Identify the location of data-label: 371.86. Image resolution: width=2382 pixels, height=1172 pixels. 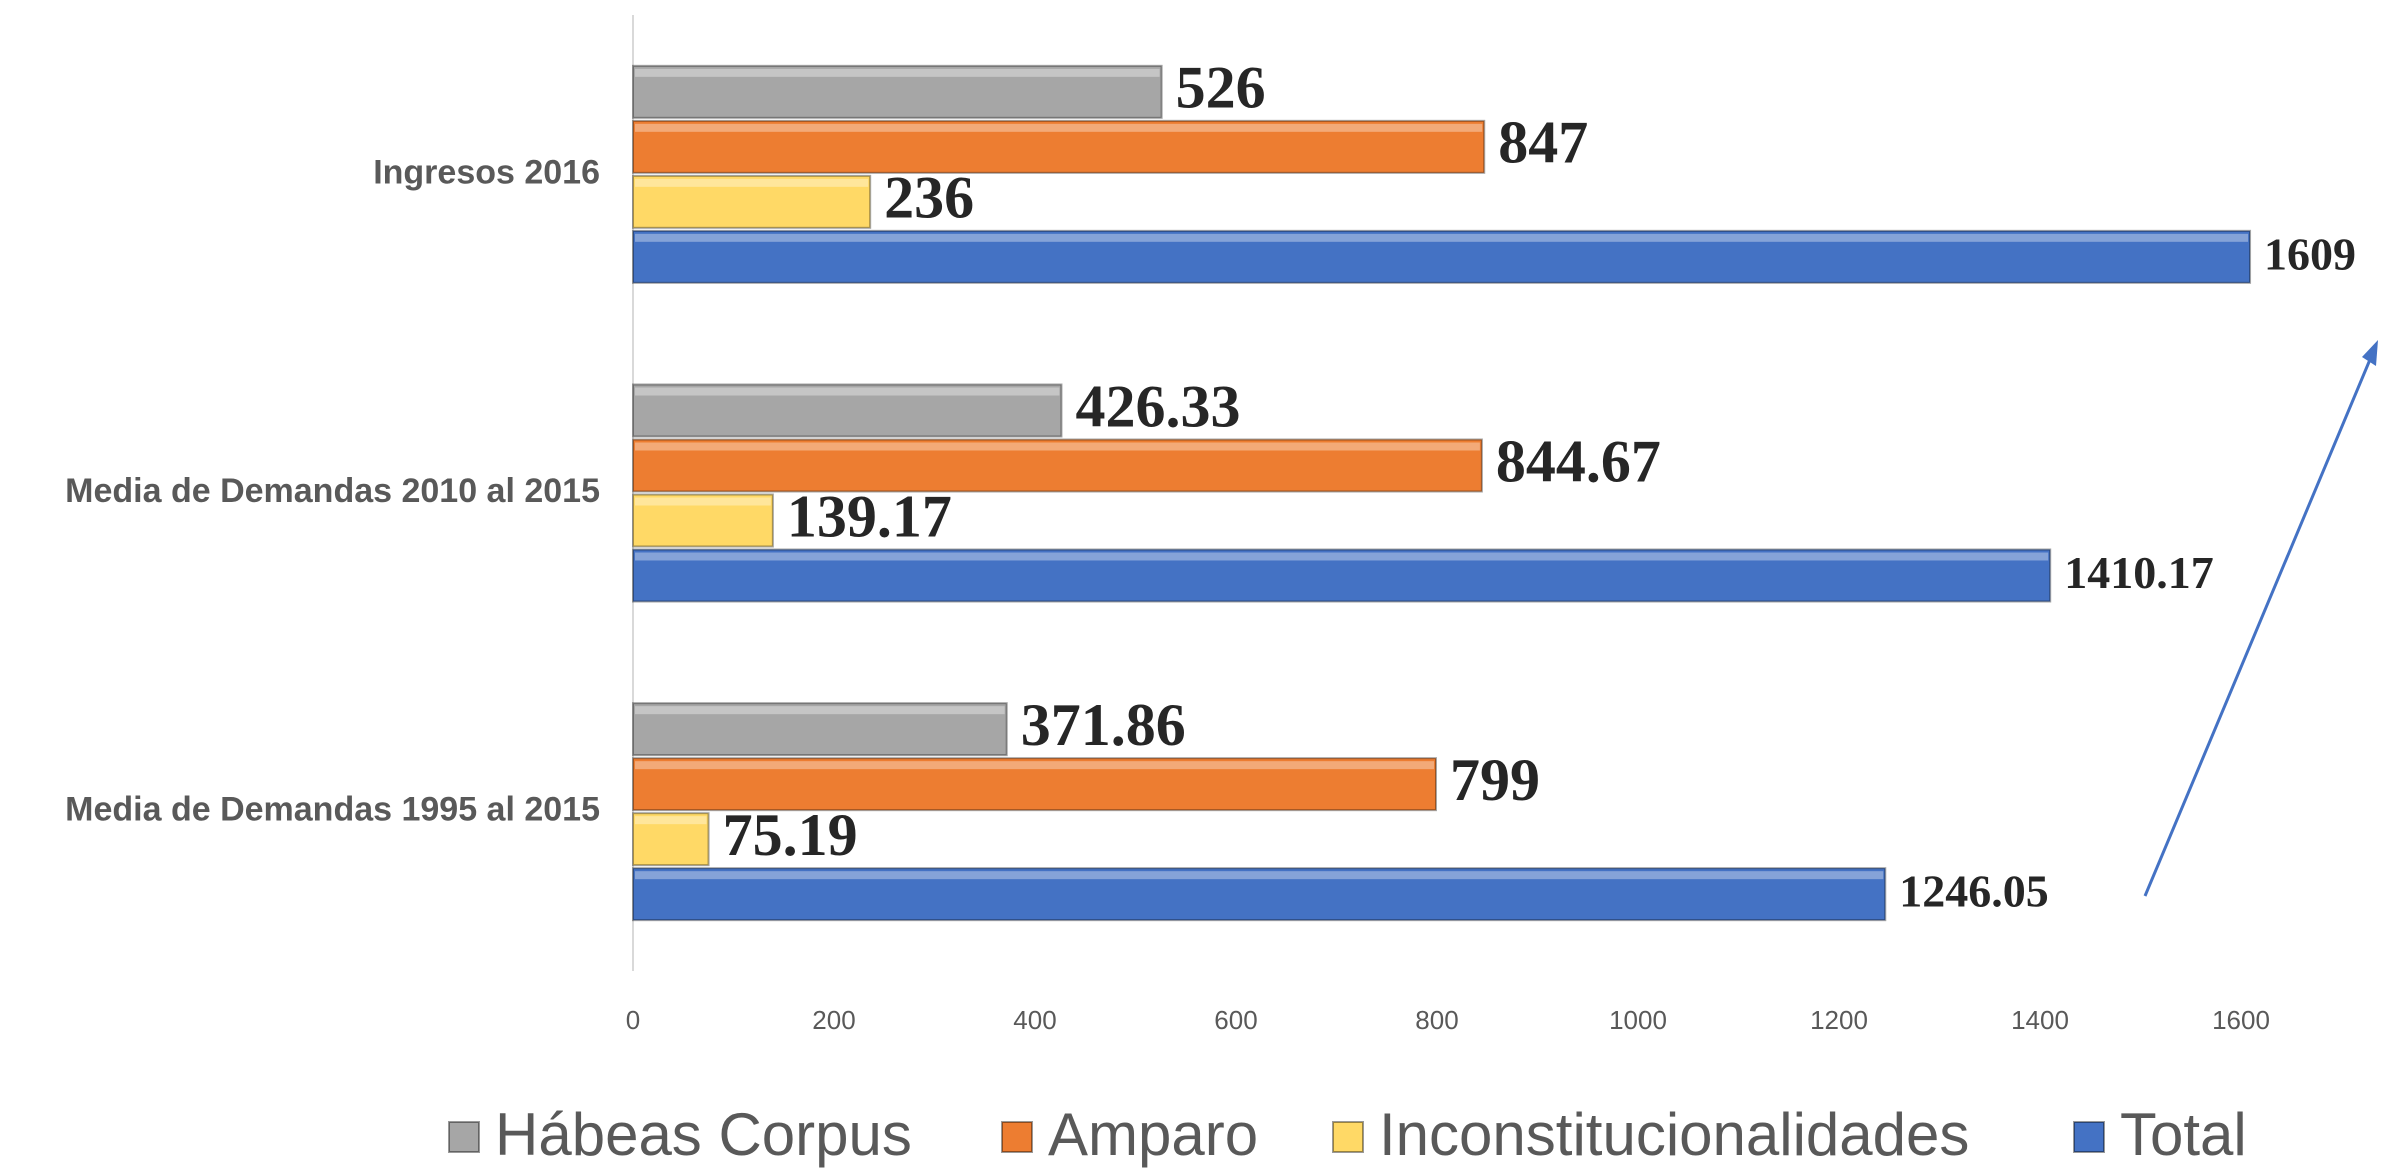
(1103, 725).